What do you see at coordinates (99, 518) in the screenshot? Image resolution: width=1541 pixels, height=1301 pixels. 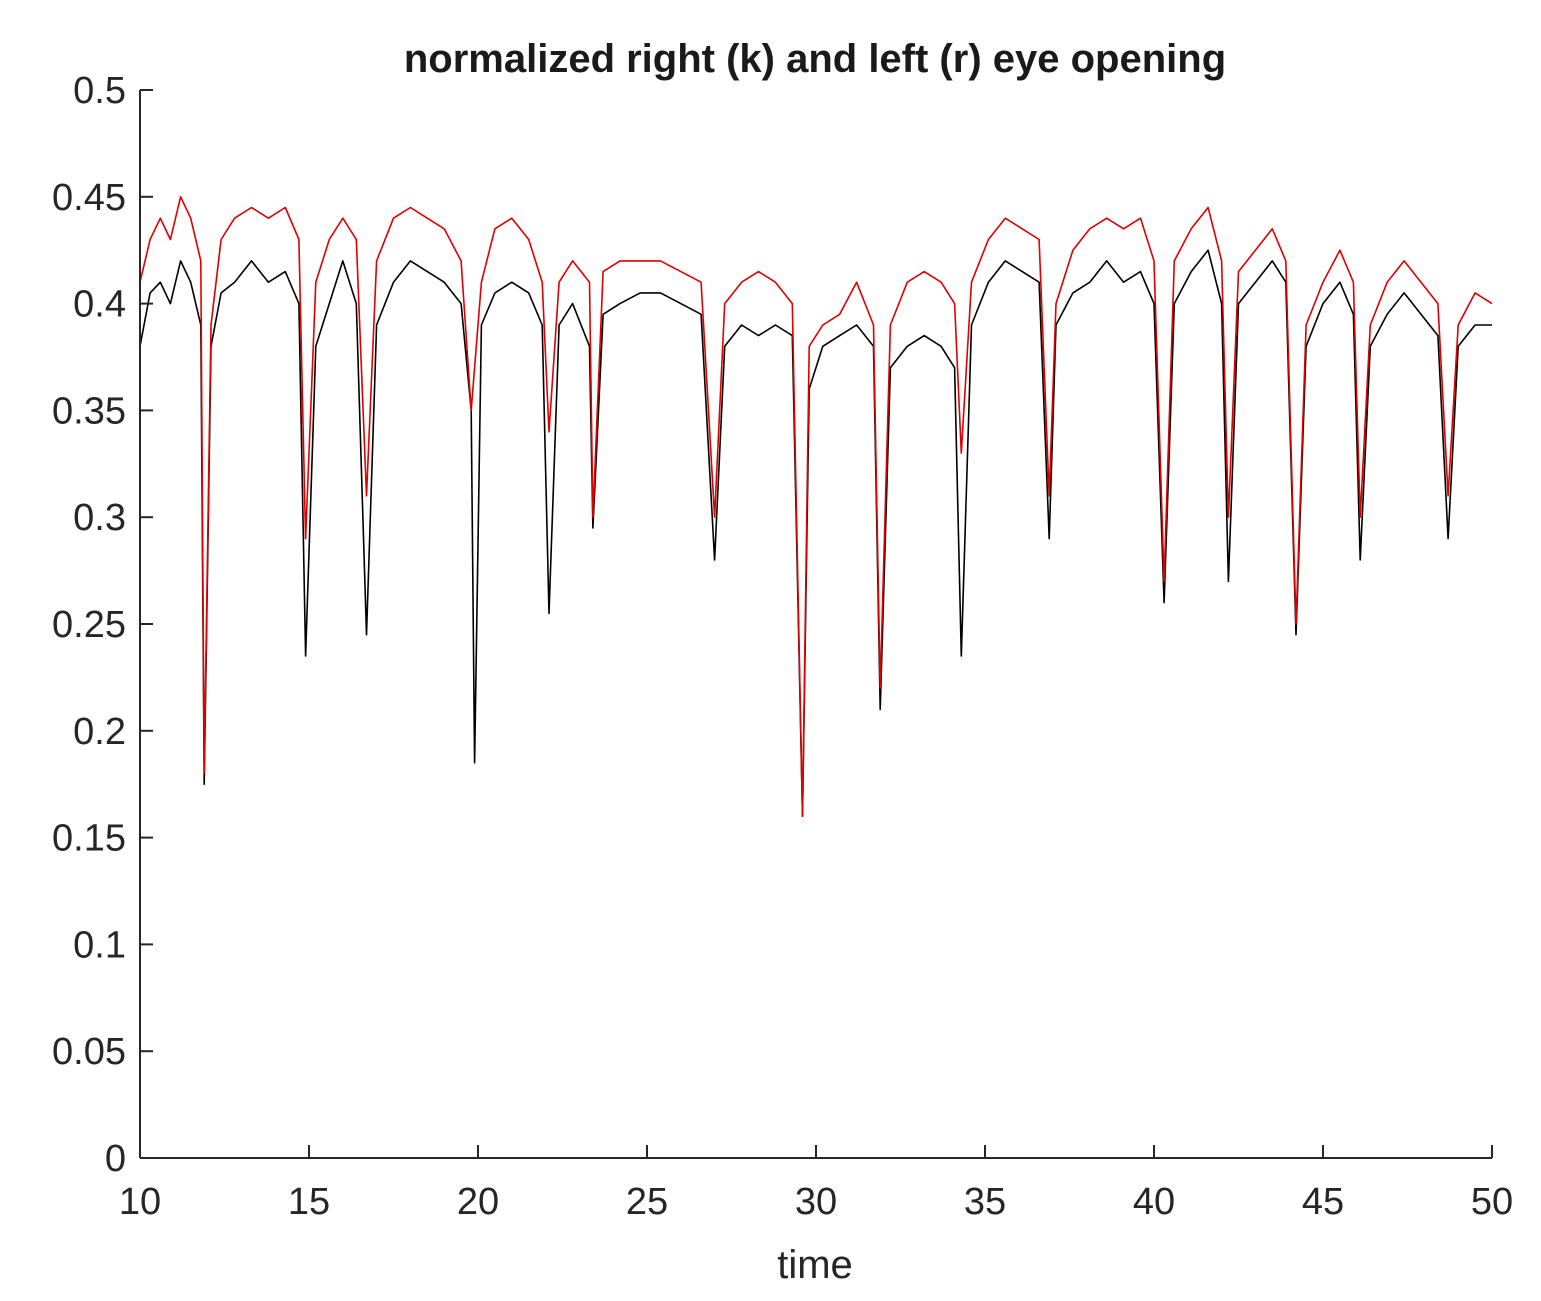 I see `y-tick-label: 0.3` at bounding box center [99, 518].